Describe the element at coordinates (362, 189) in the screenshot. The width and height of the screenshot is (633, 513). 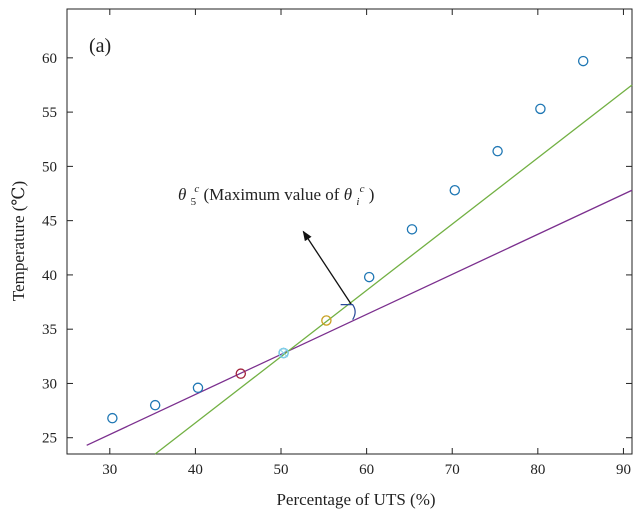
I see `theta-sup-2: c` at that location.